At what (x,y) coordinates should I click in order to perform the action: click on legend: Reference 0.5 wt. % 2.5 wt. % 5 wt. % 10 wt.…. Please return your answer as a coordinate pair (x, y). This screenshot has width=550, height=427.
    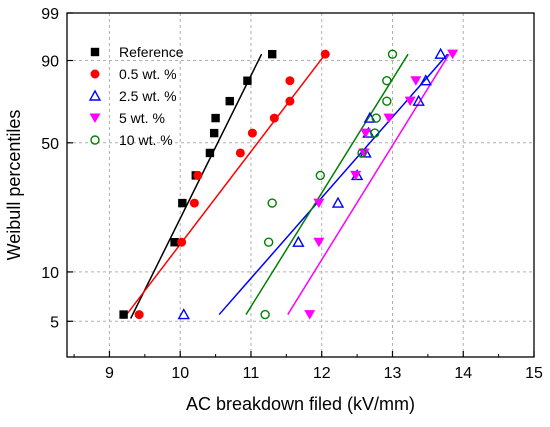
    Looking at the image, I should click on (136, 96).